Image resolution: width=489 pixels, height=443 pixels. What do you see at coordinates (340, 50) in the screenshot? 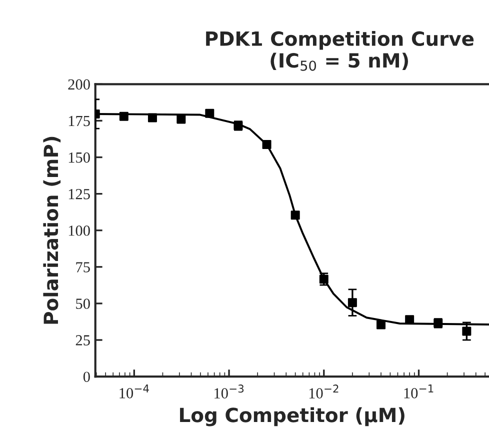
I see `chart-title: PDK1 Competition Curve (IC$_{50}$ = 5 nM)` at bounding box center [340, 50].